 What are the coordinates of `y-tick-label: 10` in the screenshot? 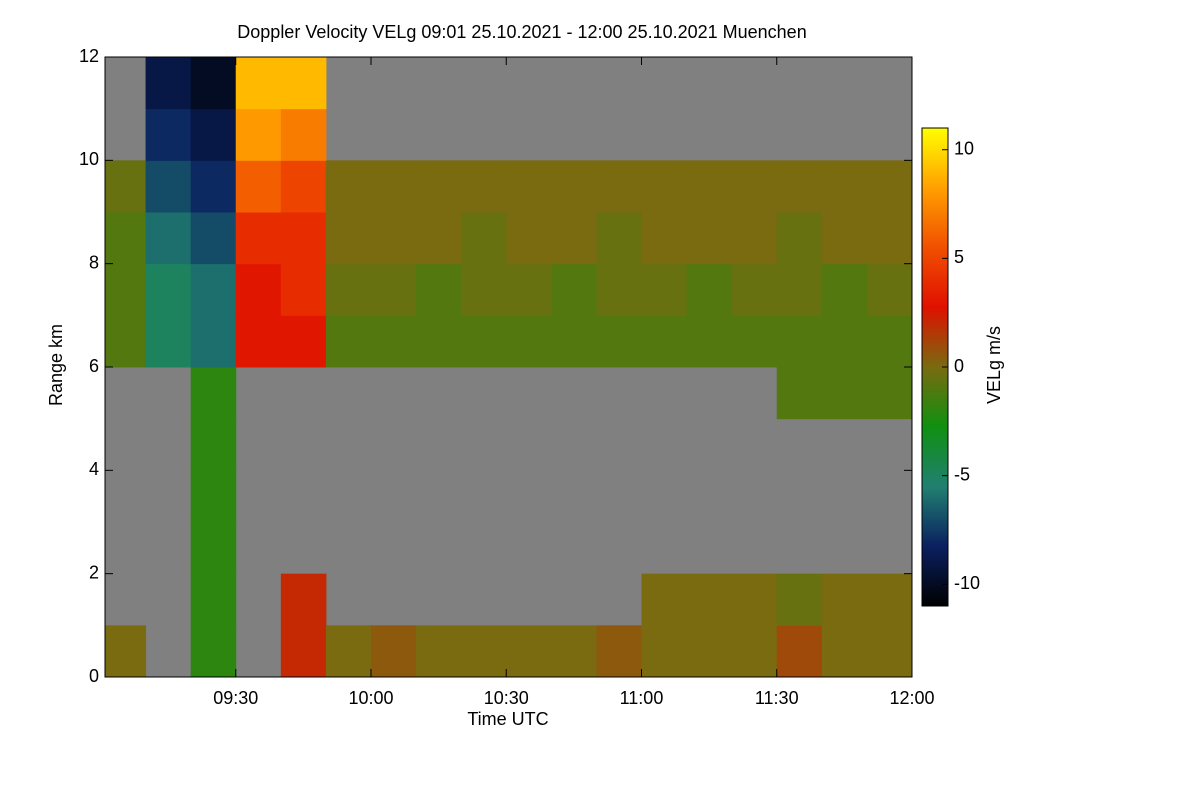 It's located at (89, 159).